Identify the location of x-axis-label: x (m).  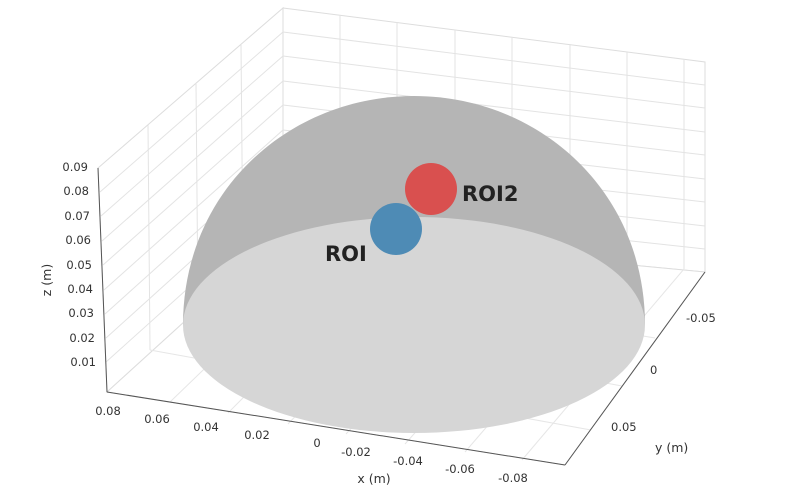
(373, 478).